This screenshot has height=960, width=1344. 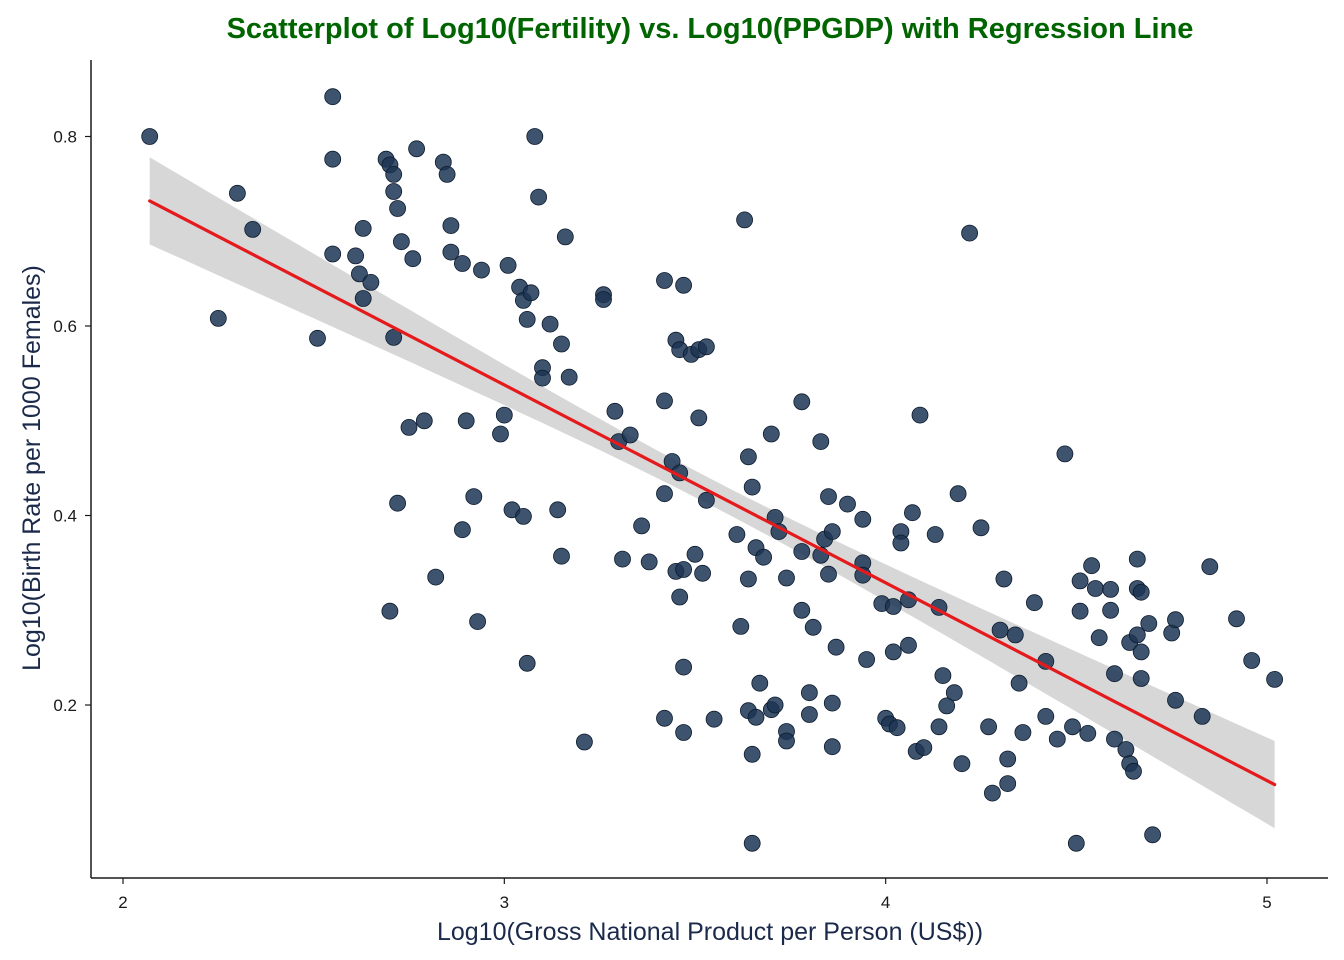 I want to click on x-tick-label: 3, so click(x=504, y=902).